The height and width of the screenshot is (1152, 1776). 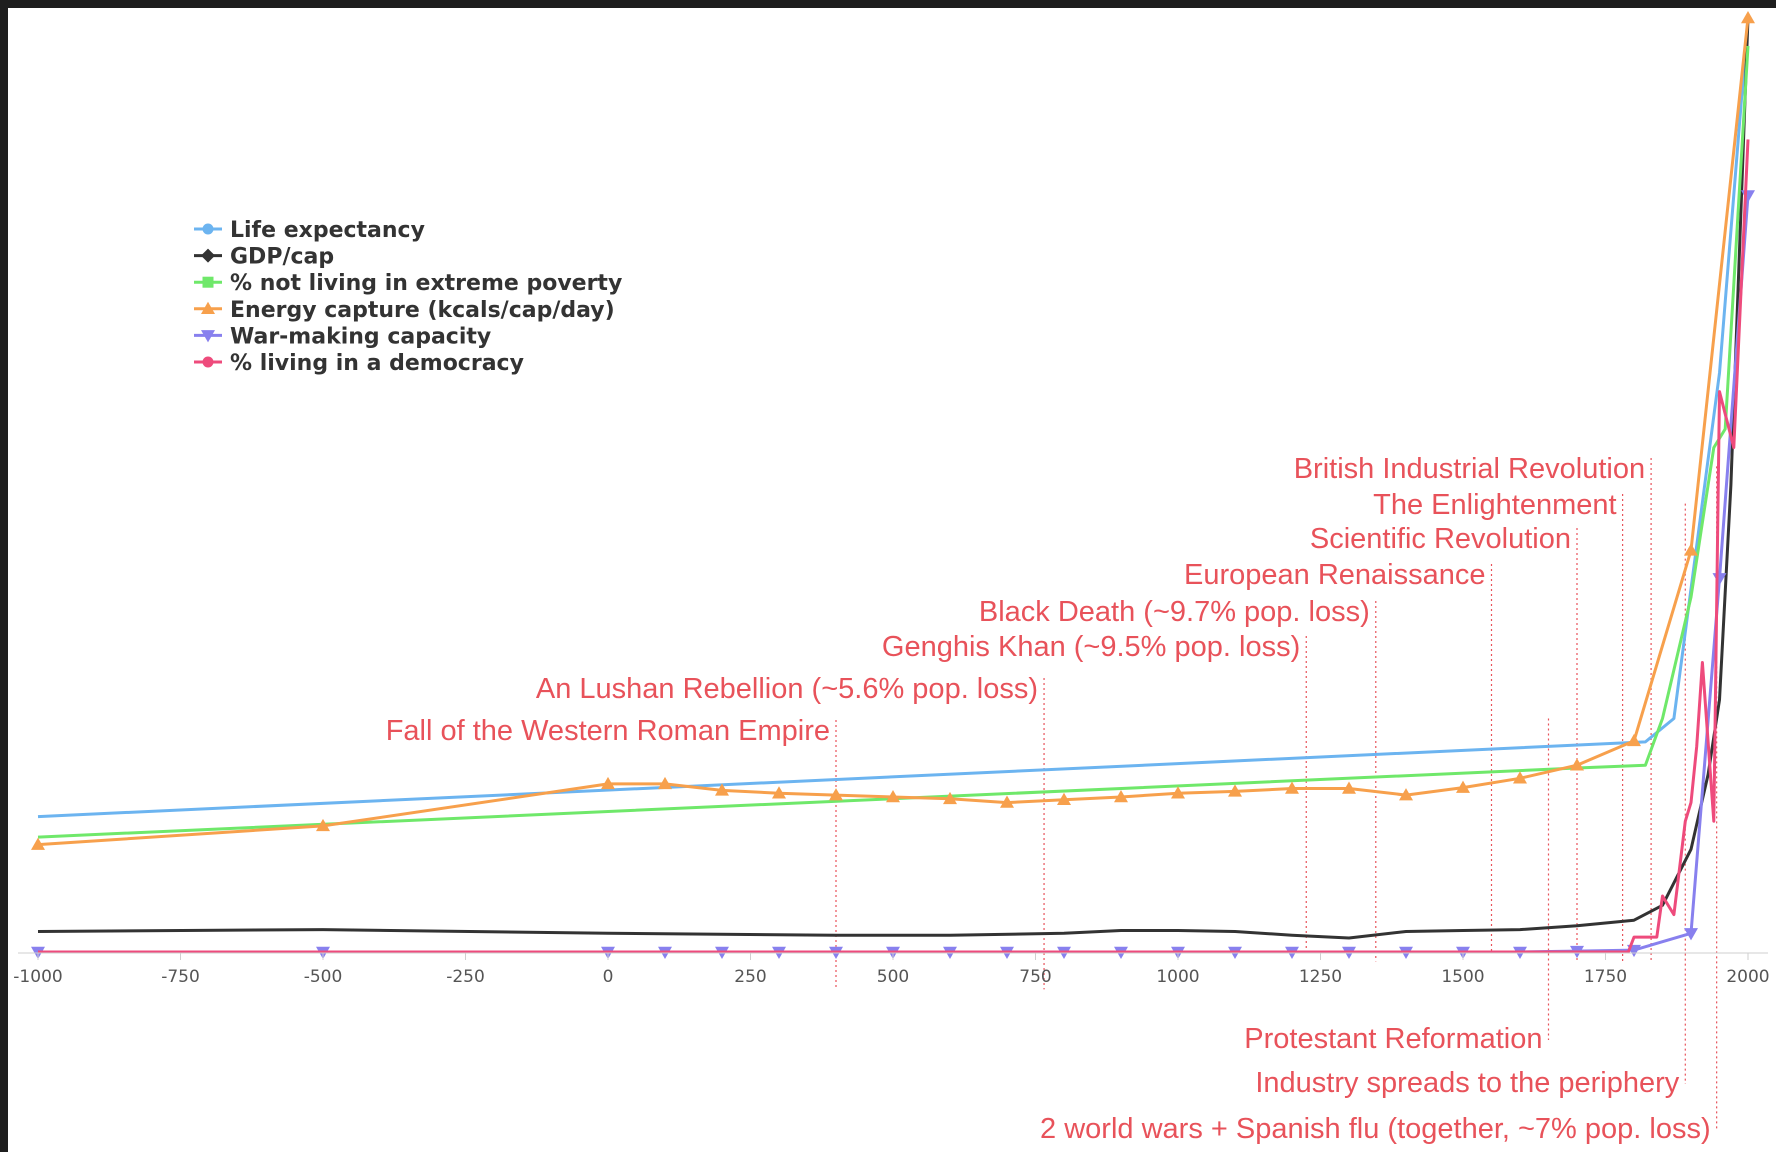 I want to click on x-tick-label-3: -250, so click(x=465, y=977).